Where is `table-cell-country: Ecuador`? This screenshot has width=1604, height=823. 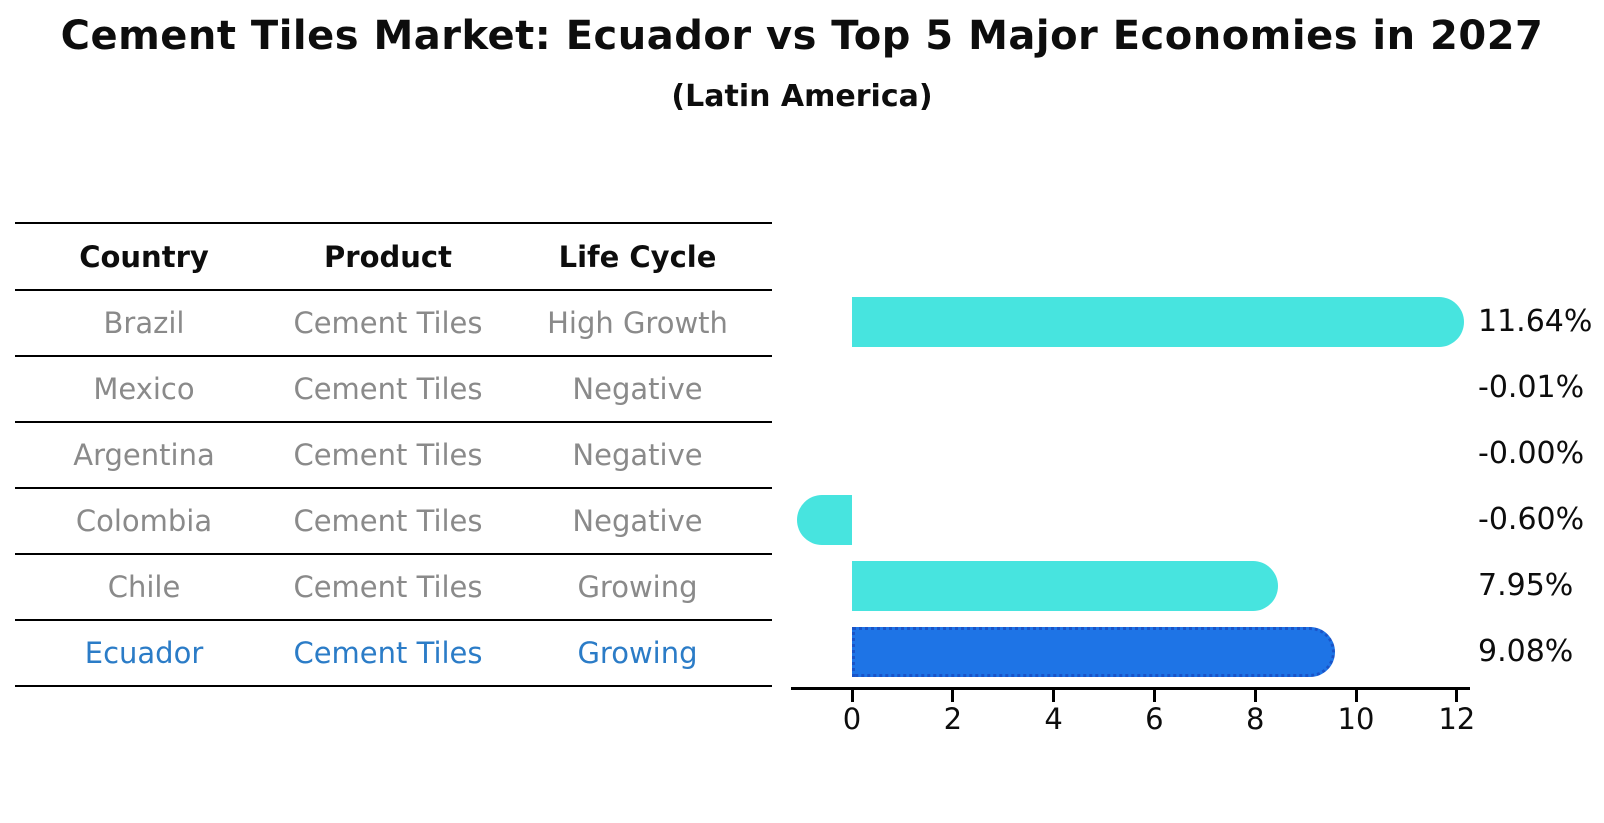 table-cell-country: Ecuador is located at coordinates (144, 653).